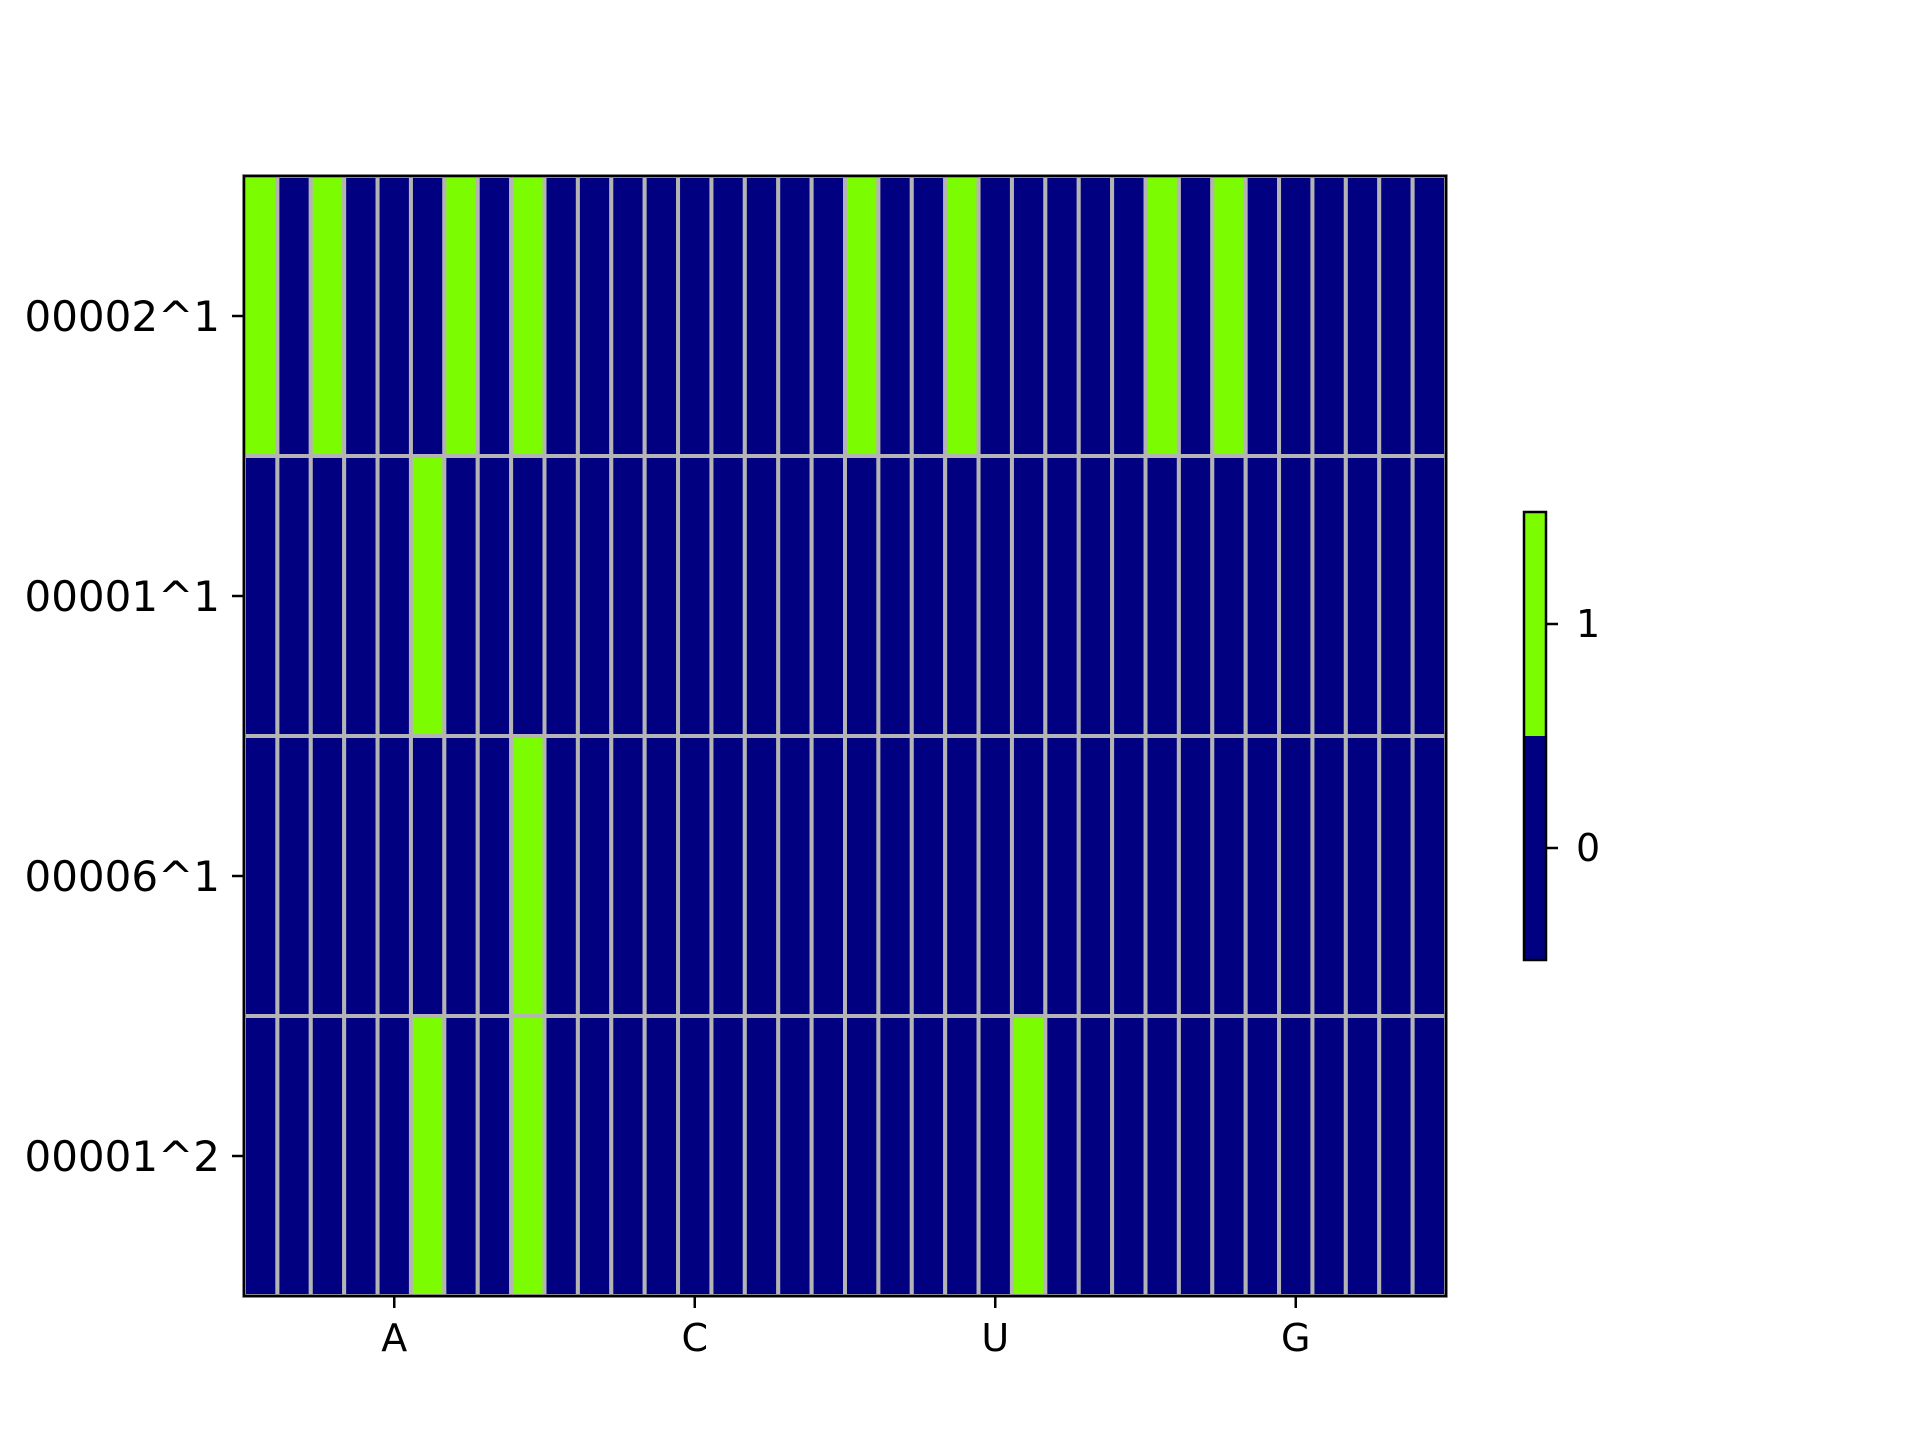  What do you see at coordinates (1588, 624) in the screenshot?
I see `colorbar-tick-label: 1` at bounding box center [1588, 624].